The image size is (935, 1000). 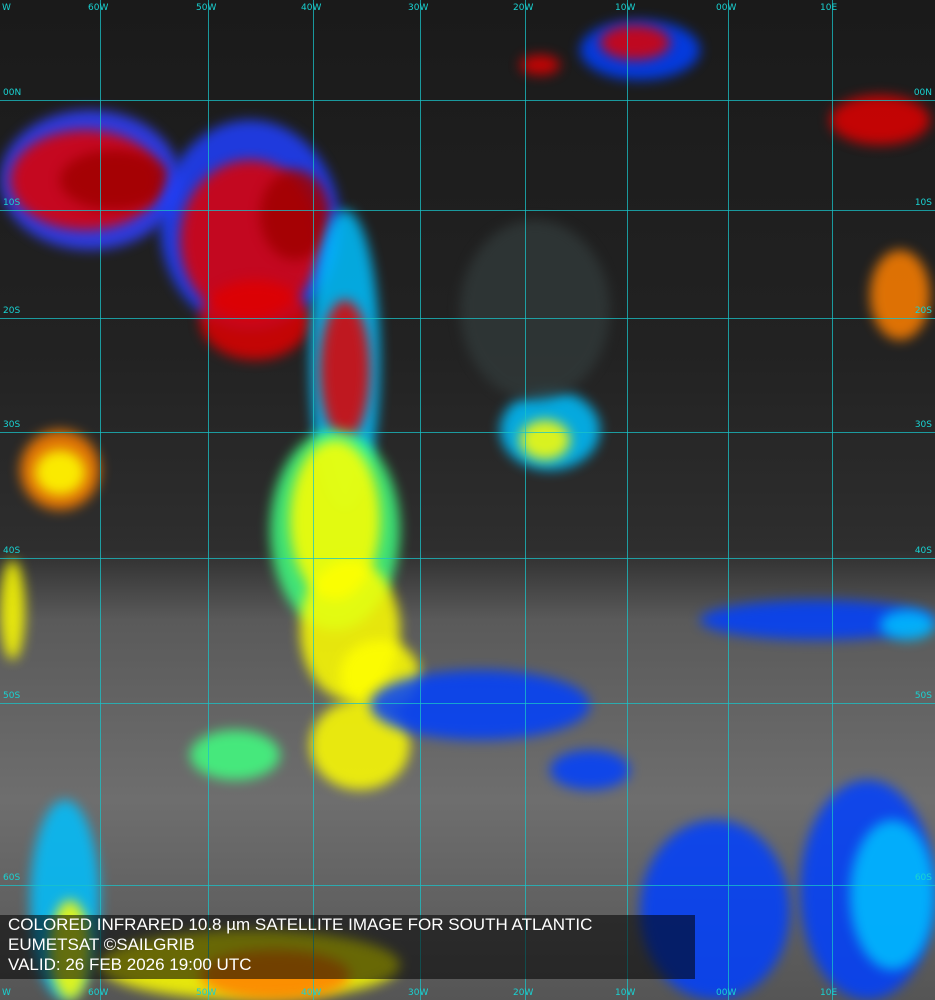 I want to click on latitude-label-right: 00N, so click(x=922, y=93).